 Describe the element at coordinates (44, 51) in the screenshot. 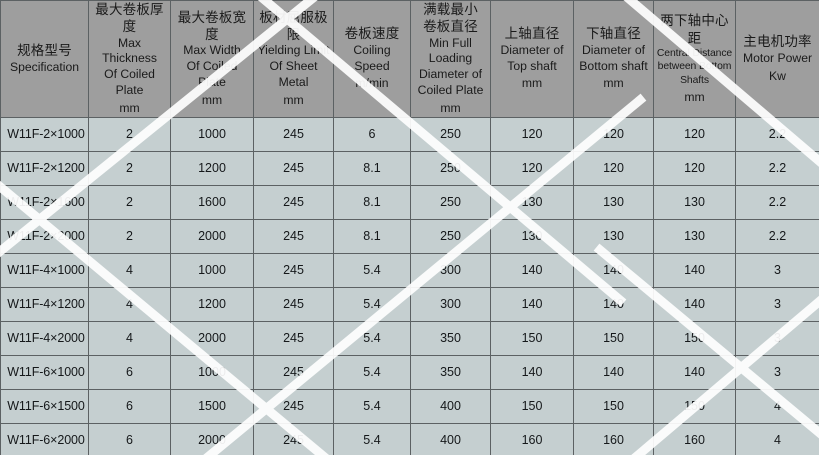

I see `column-header-cn: 规格型号` at that location.